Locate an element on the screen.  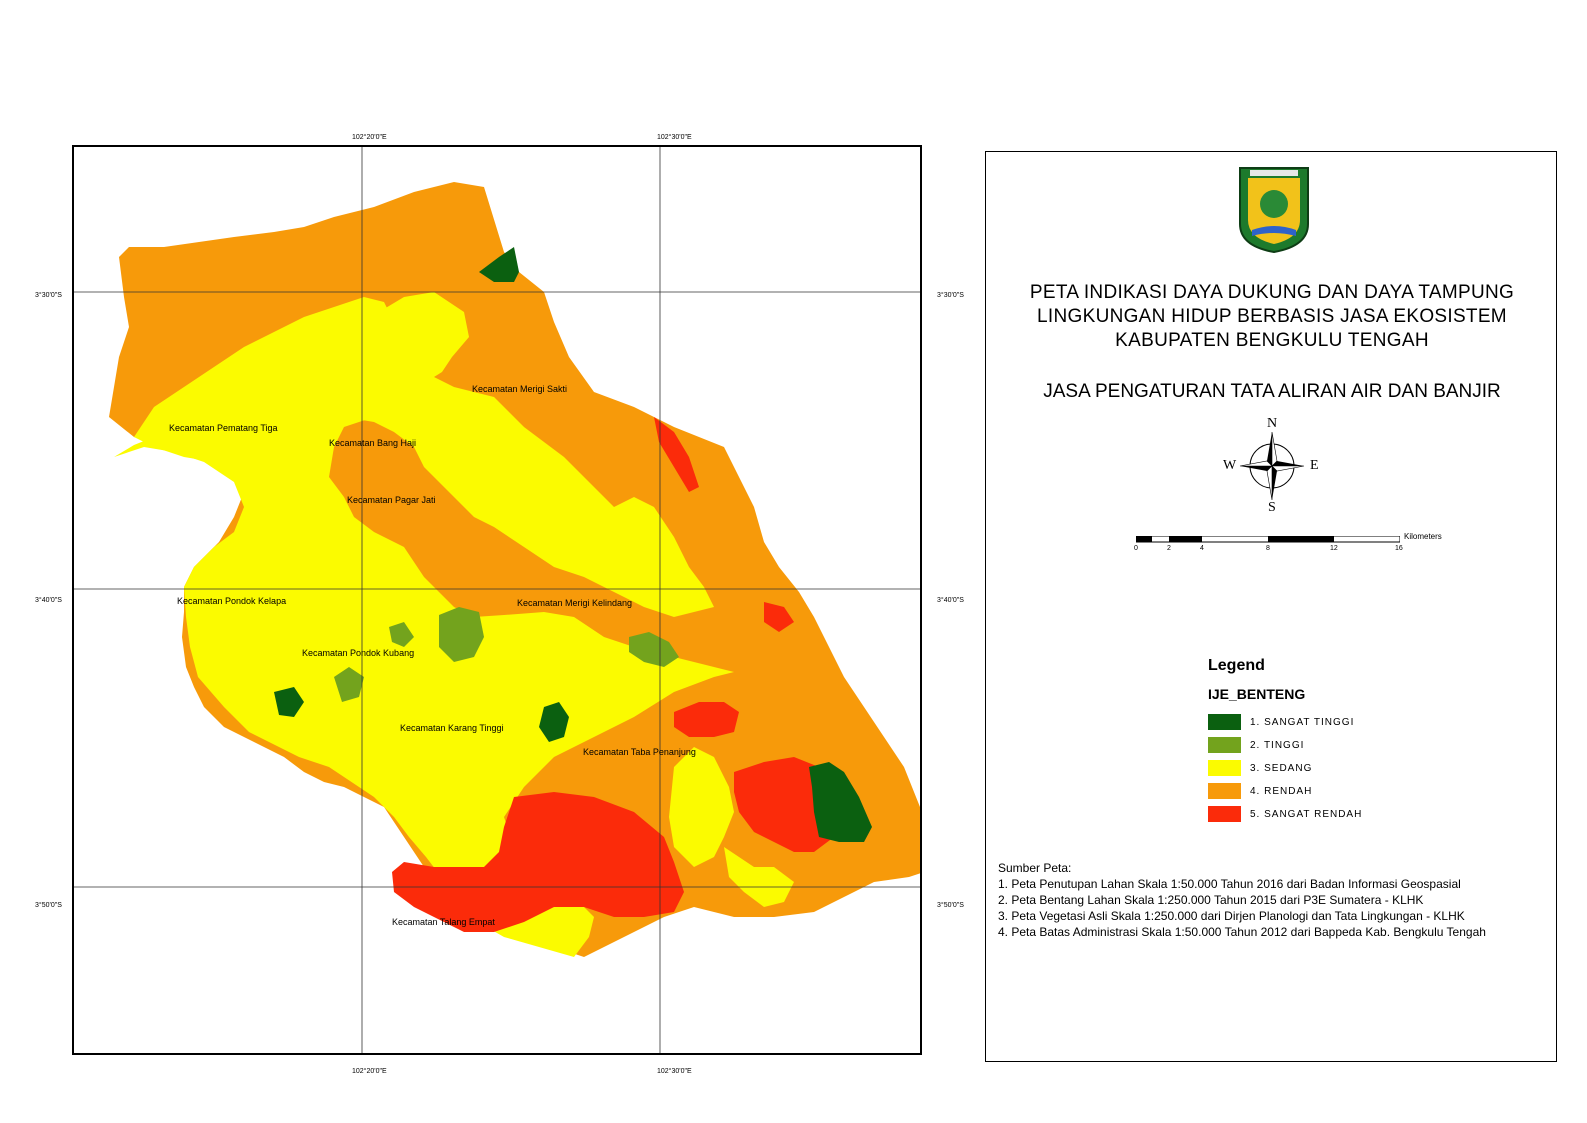
zone-tinggi-patch-a is located at coordinates (461, 634).